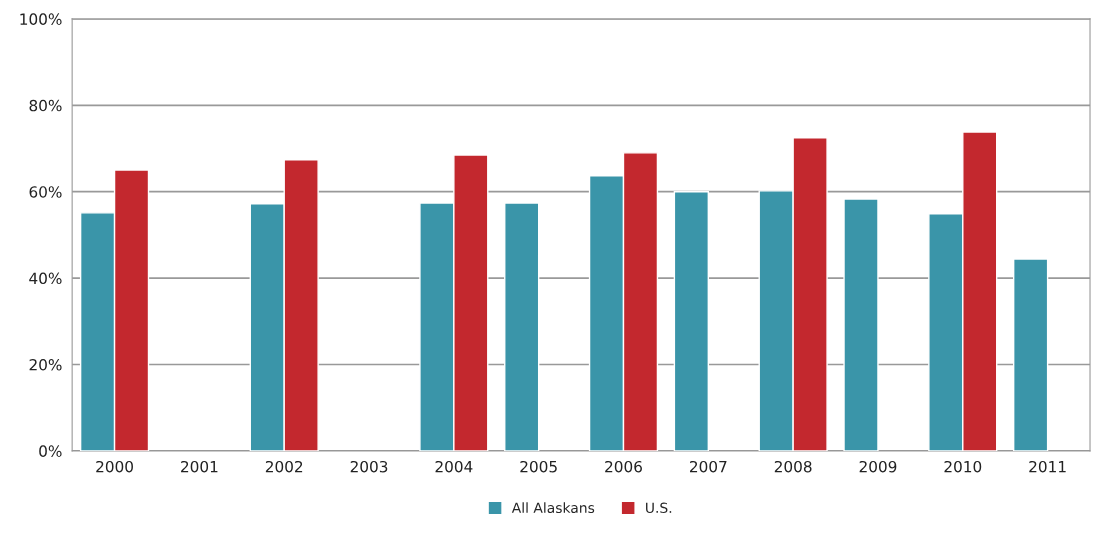  I want to click on y-tick-label: 40%, so click(45, 278).